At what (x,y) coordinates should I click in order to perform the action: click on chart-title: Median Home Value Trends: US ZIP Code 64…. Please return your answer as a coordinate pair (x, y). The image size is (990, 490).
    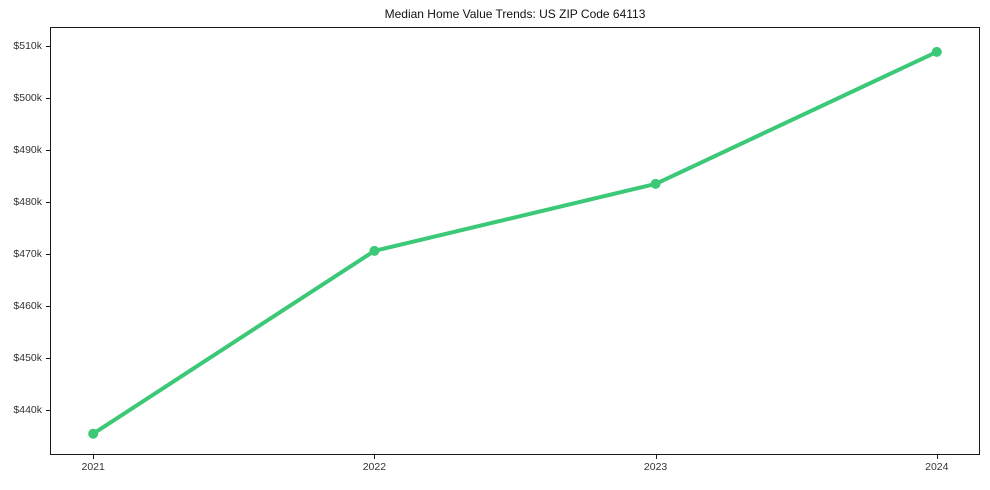
    Looking at the image, I should click on (515, 14).